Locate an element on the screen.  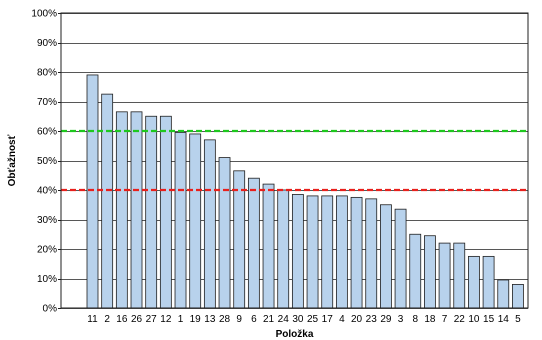
x-tick-label: 12 is located at coordinates (166, 319).